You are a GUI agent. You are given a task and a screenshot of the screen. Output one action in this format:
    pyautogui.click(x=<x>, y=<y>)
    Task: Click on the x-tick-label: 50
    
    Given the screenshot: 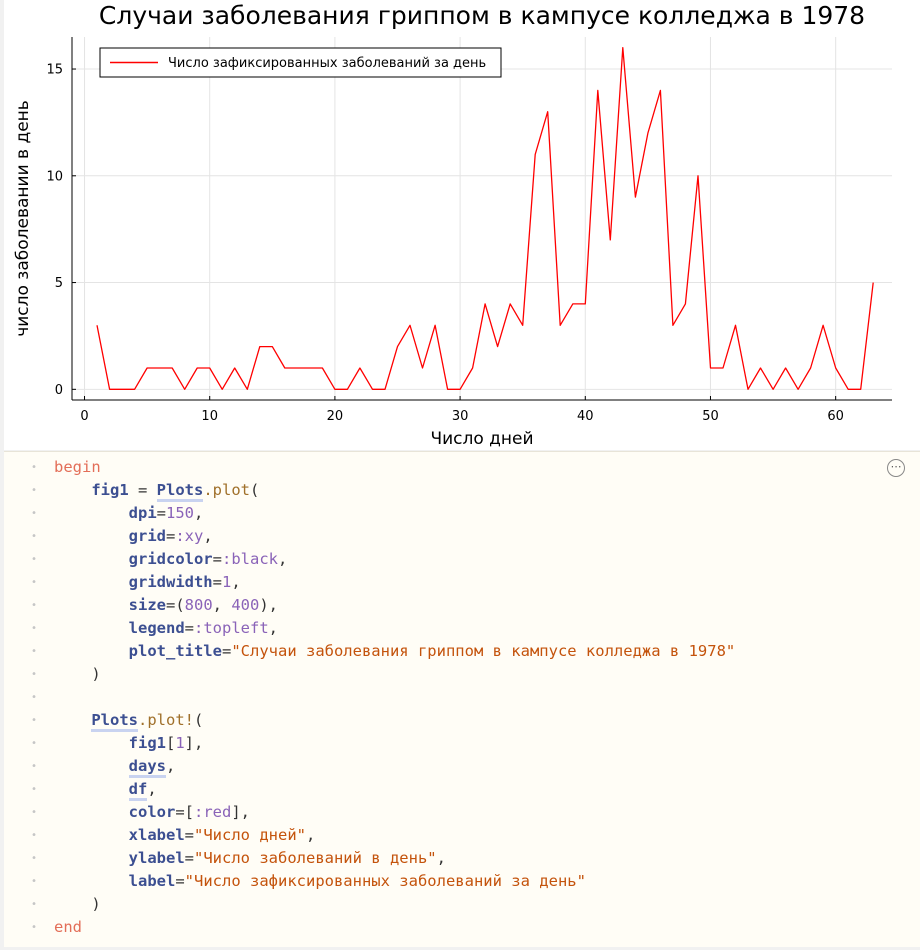 What is the action you would take?
    pyautogui.click(x=710, y=416)
    